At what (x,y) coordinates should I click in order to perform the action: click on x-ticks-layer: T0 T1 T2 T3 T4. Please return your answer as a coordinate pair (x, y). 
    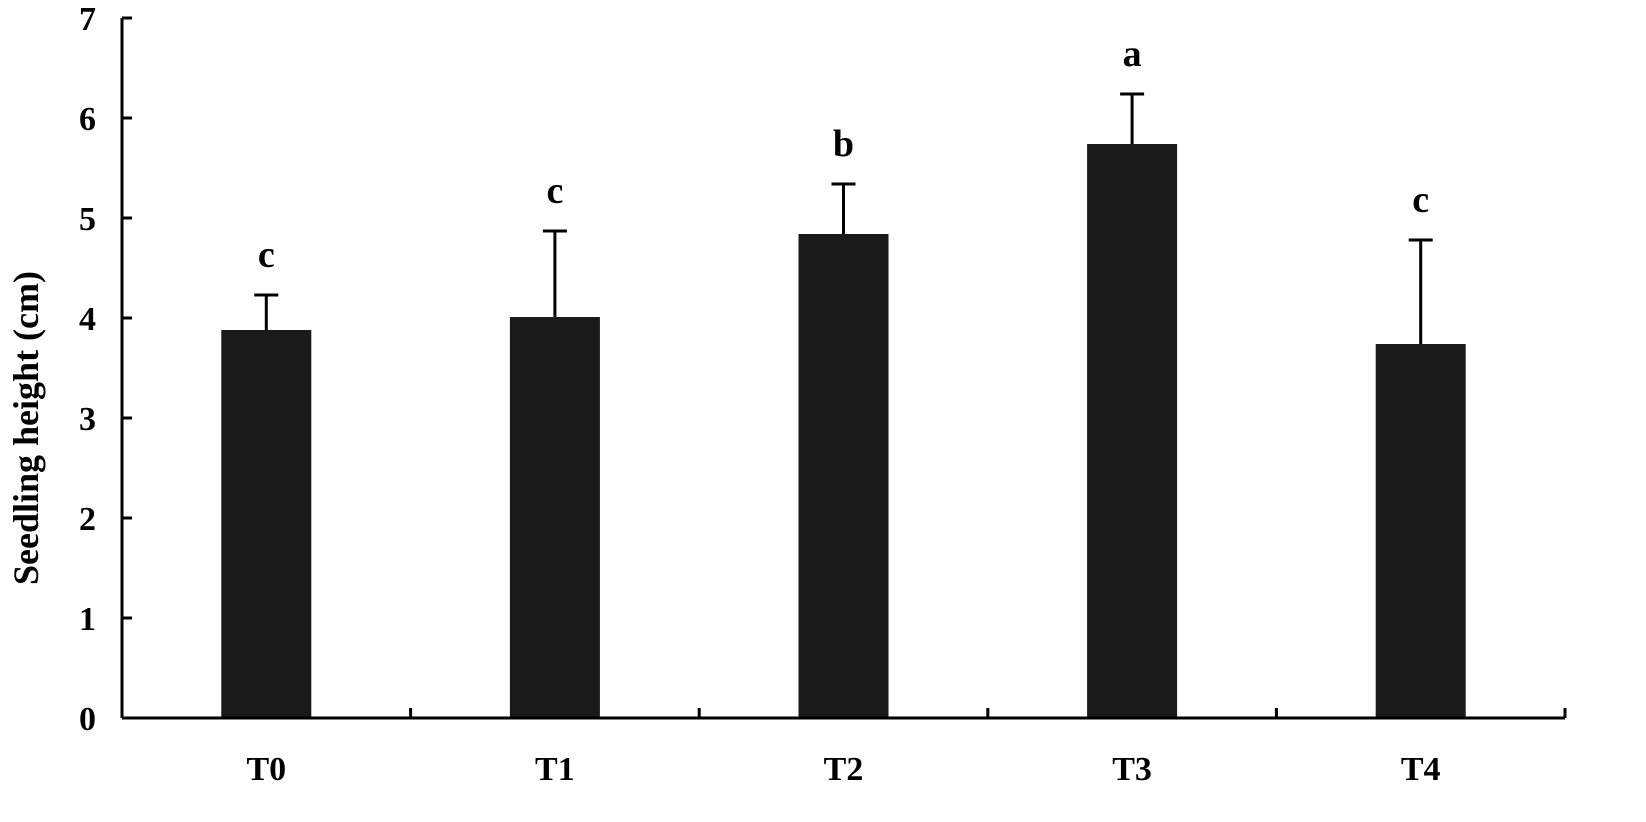
    Looking at the image, I should click on (906, 748).